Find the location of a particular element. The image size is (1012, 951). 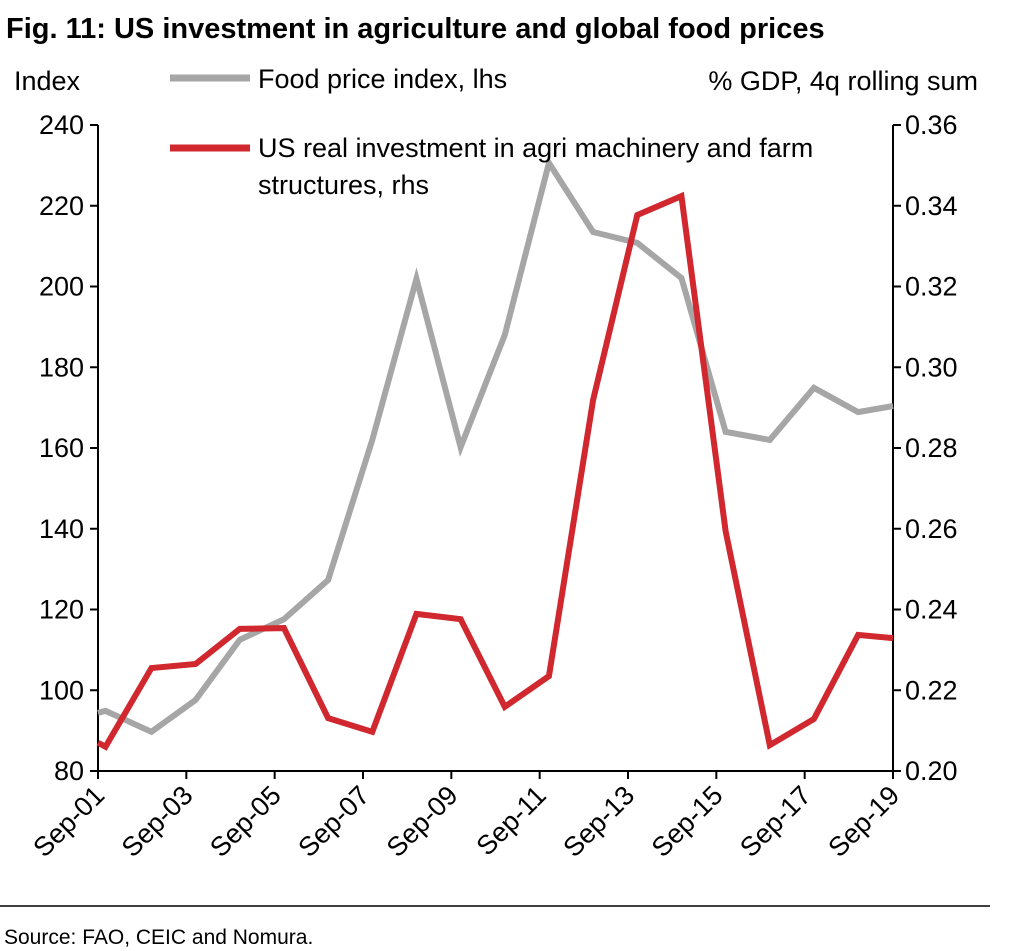

x-tick-label: Sep-11 is located at coordinates (511, 820).